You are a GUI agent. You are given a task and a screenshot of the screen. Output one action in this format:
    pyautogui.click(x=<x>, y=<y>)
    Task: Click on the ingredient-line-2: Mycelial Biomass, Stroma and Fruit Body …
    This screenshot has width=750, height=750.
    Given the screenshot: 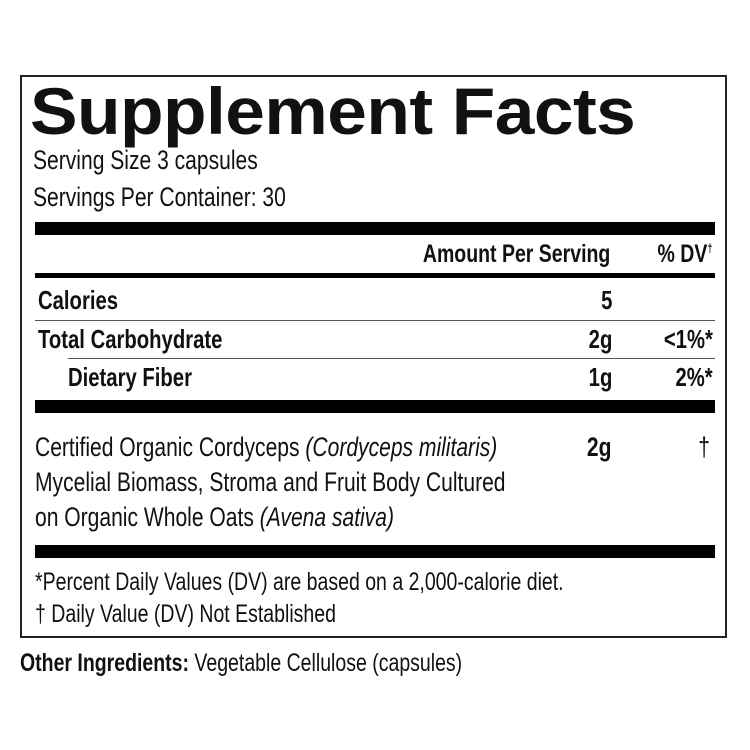 What is the action you would take?
    pyautogui.click(x=270, y=482)
    